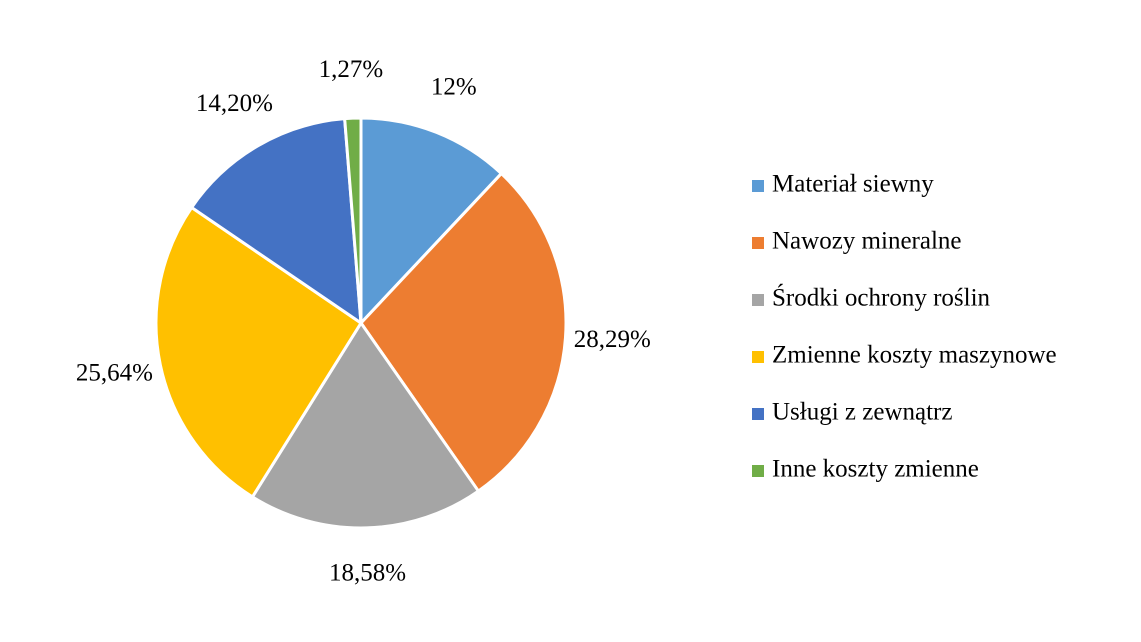 Image resolution: width=1141 pixels, height=642 pixels. Describe the element at coordinates (351, 69) in the screenshot. I see `data-label: 1,27%` at that location.